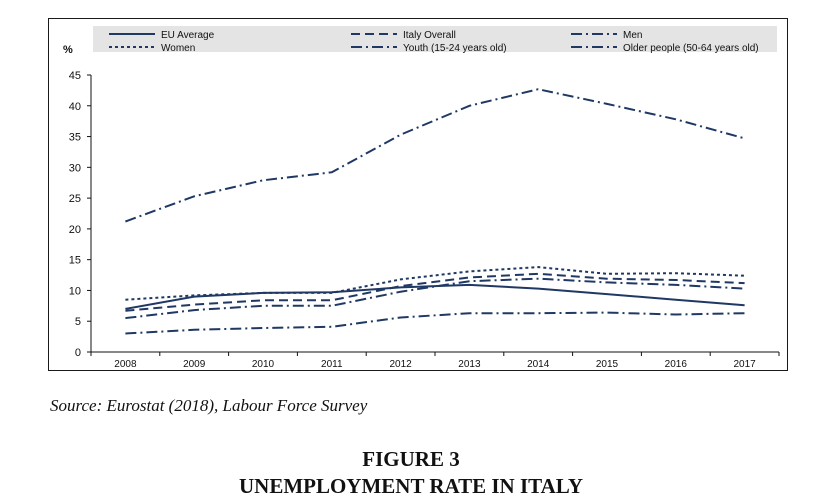 The image size is (822, 504). I want to click on y-tick-label: 5, so click(78, 322).